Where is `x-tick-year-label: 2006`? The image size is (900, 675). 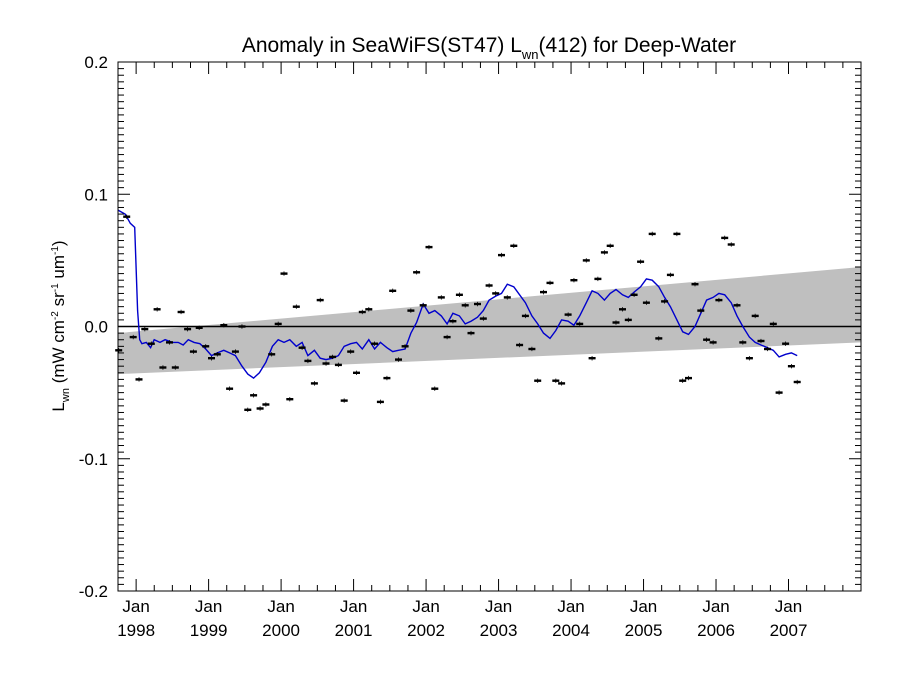 x-tick-year-label: 2006 is located at coordinates (716, 630).